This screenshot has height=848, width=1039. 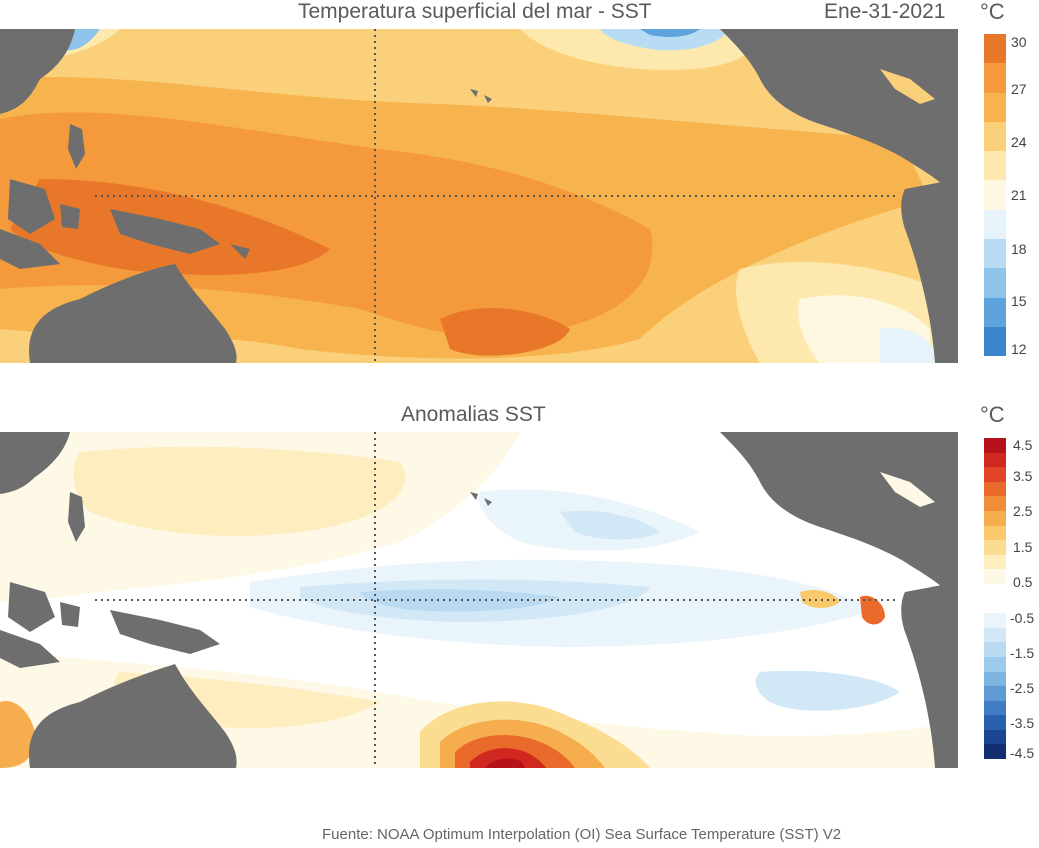 What do you see at coordinates (1023, 511) in the screenshot?
I see `anomaly-colorbar-label: 2.5` at bounding box center [1023, 511].